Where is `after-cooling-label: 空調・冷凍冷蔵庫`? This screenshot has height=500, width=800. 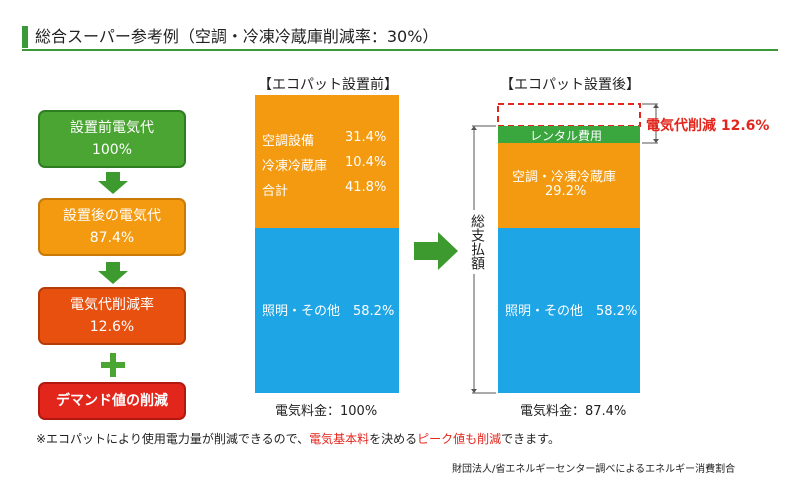 after-cooling-label: 空調・冷凍冷蔵庫 is located at coordinates (564, 177).